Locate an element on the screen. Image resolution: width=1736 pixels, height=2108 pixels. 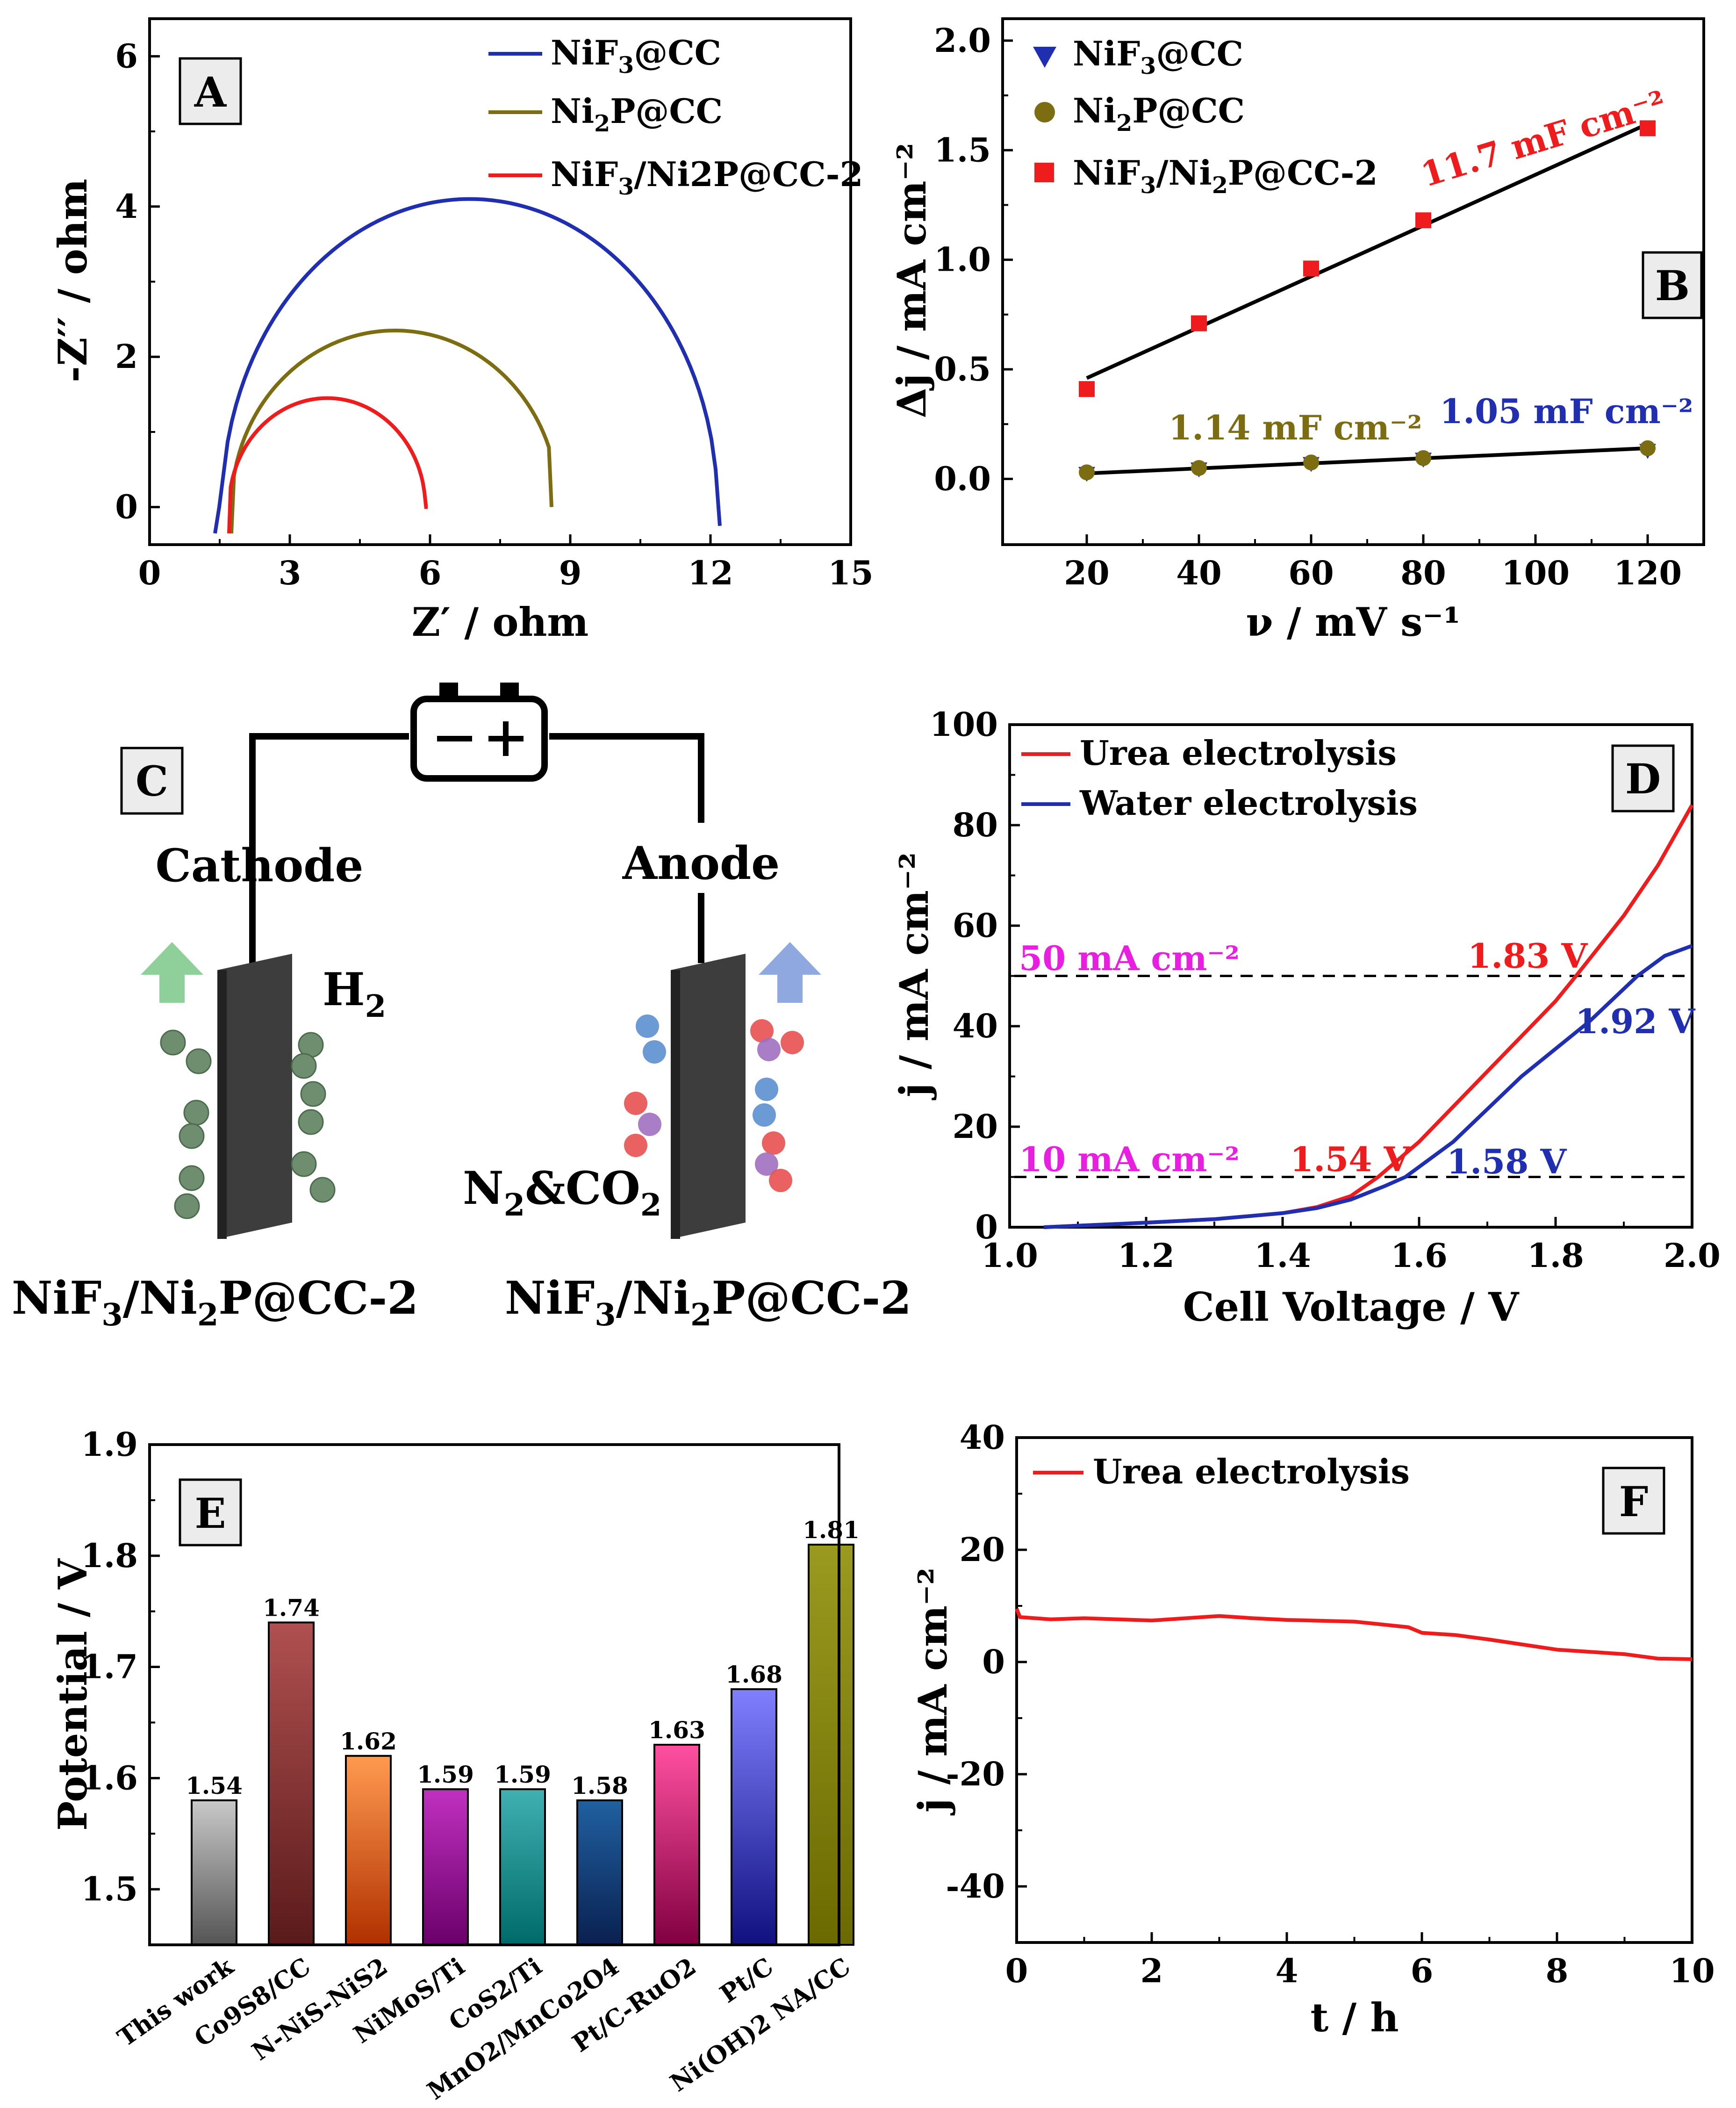
panel-a-frame is located at coordinates (500, 281).